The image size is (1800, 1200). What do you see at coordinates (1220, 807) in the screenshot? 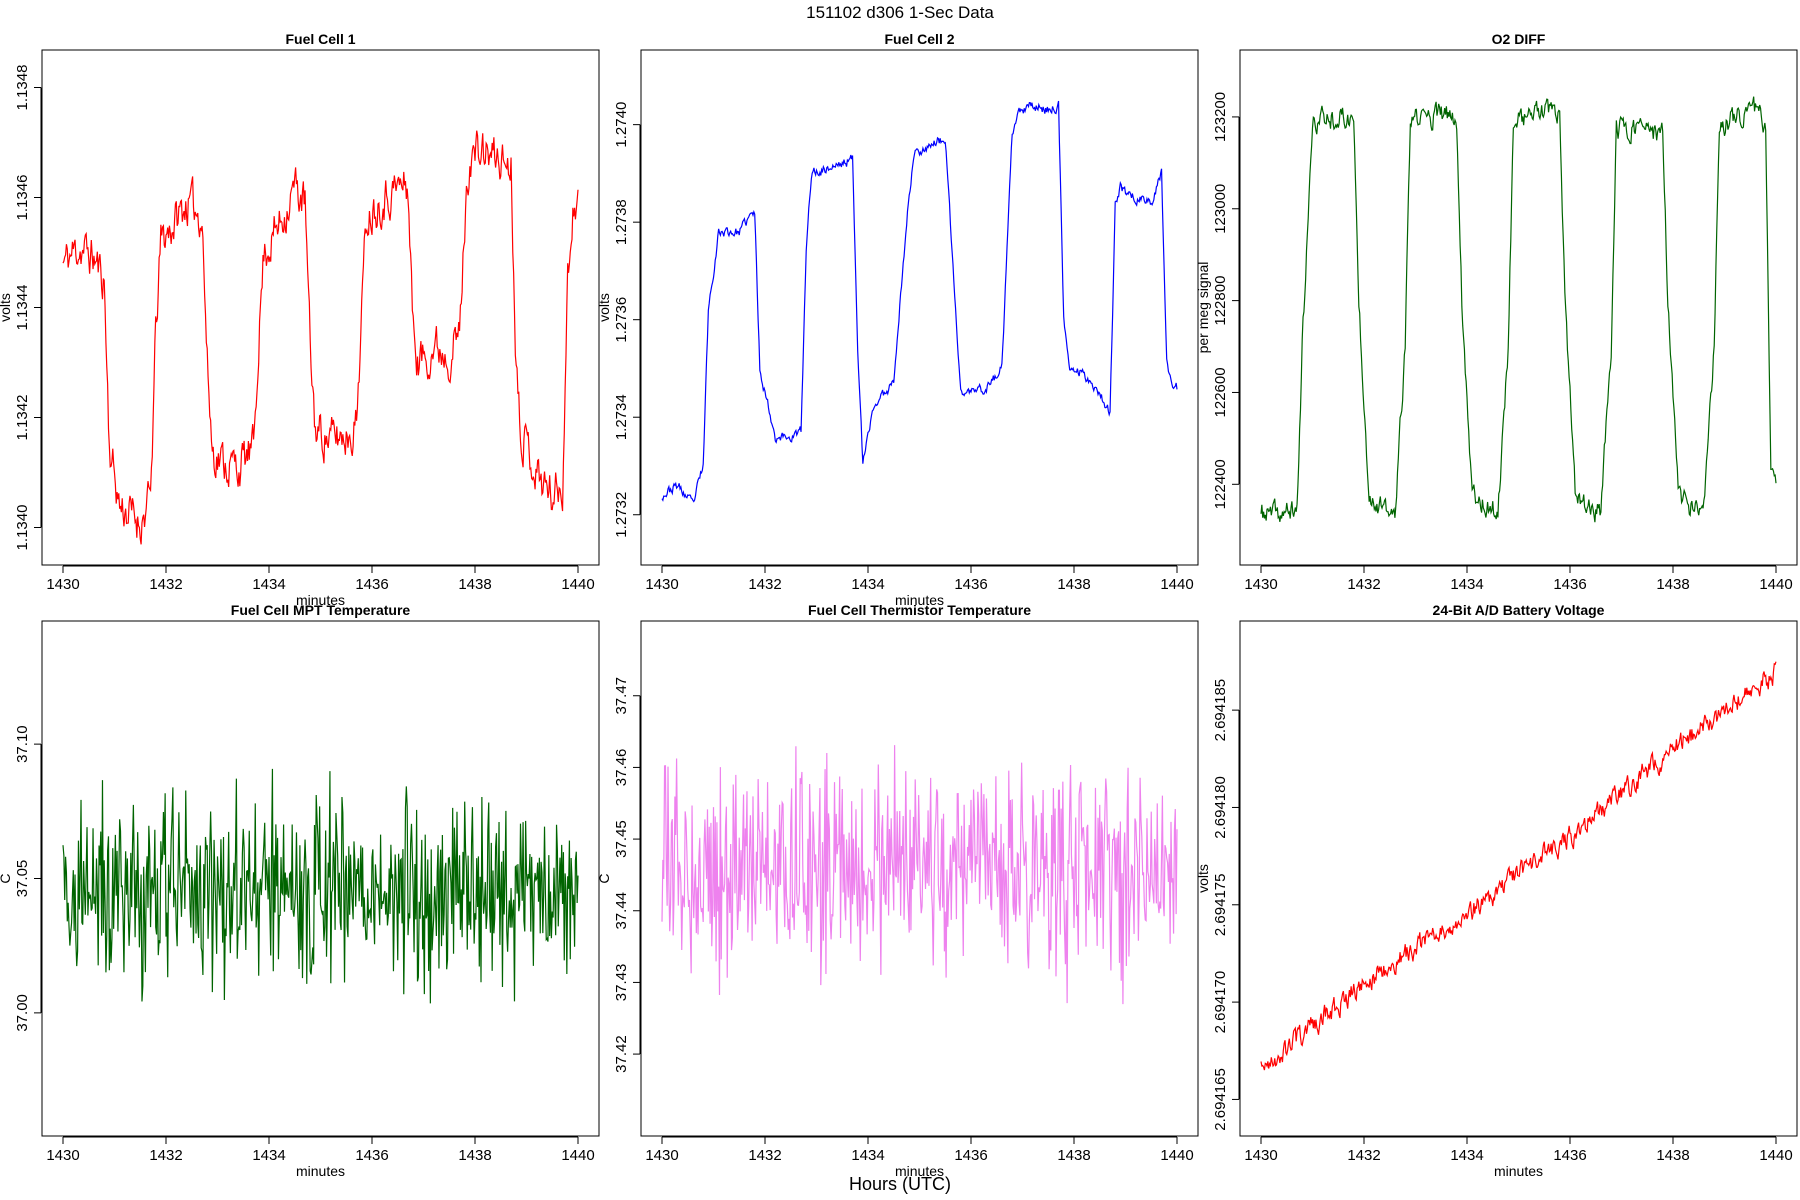
I see `y-tick-label: 2.694180` at bounding box center [1220, 807].